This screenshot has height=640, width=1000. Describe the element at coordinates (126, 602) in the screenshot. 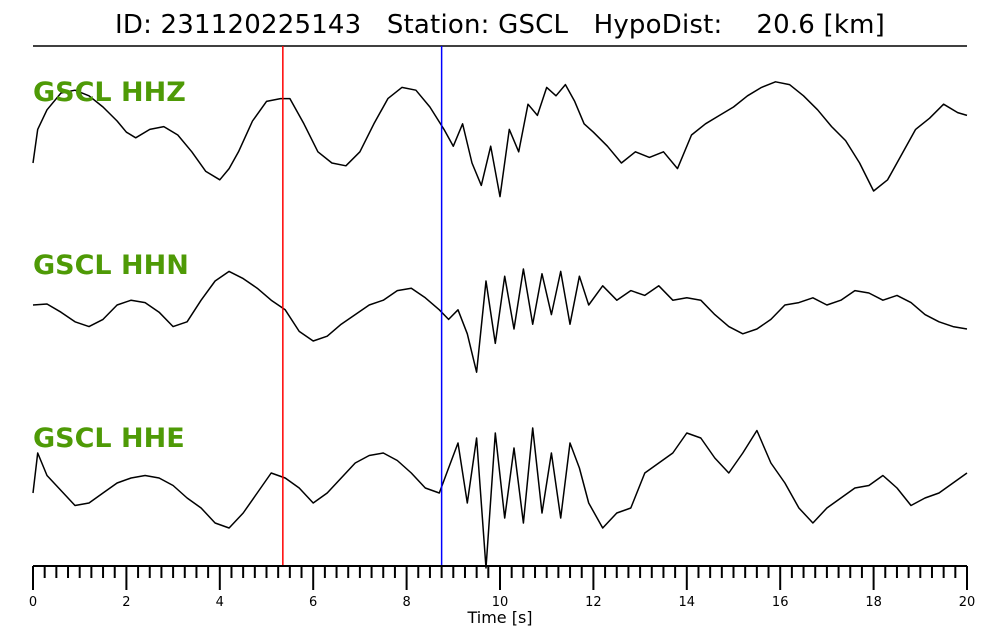

I see `x-tick-label: 2` at that location.